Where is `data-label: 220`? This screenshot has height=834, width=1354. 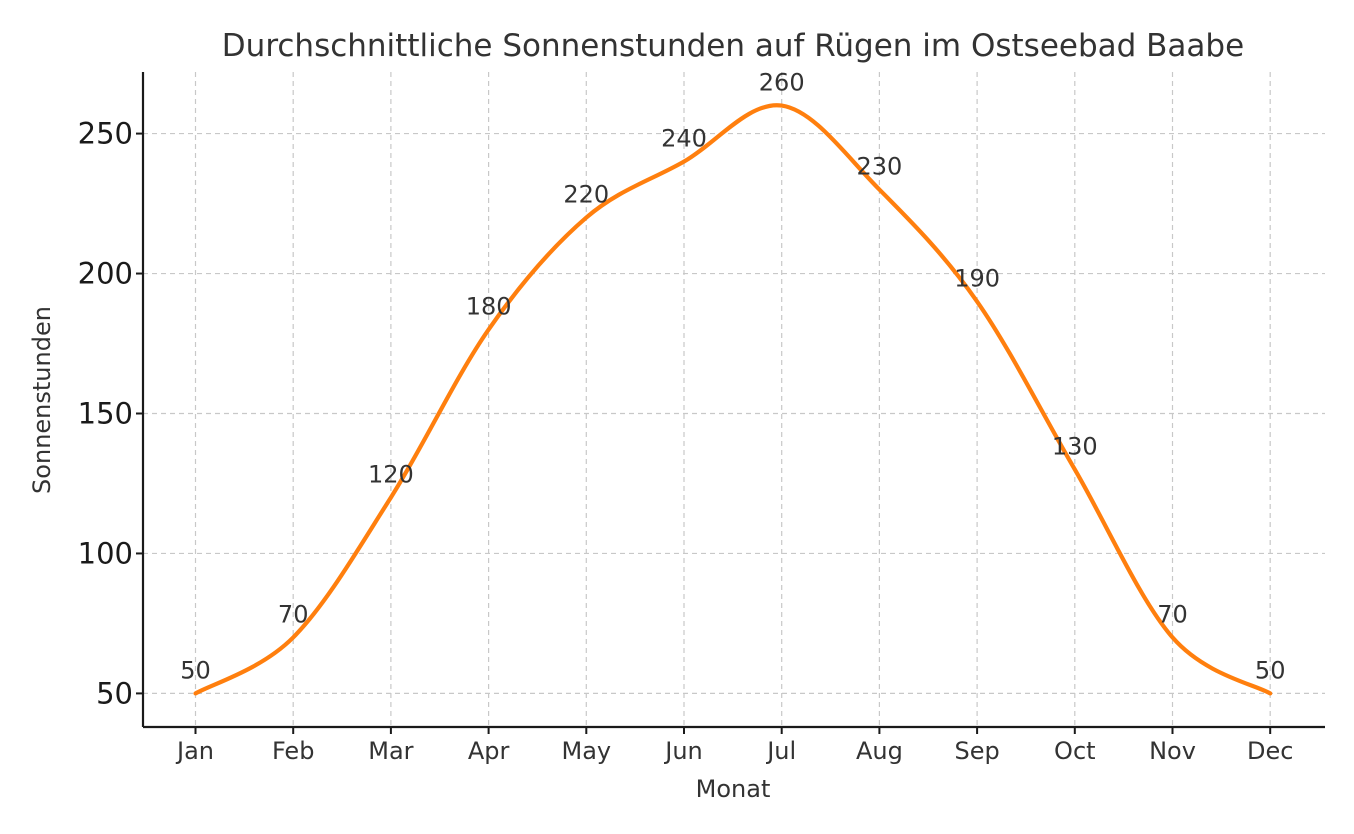 data-label: 220 is located at coordinates (586, 195).